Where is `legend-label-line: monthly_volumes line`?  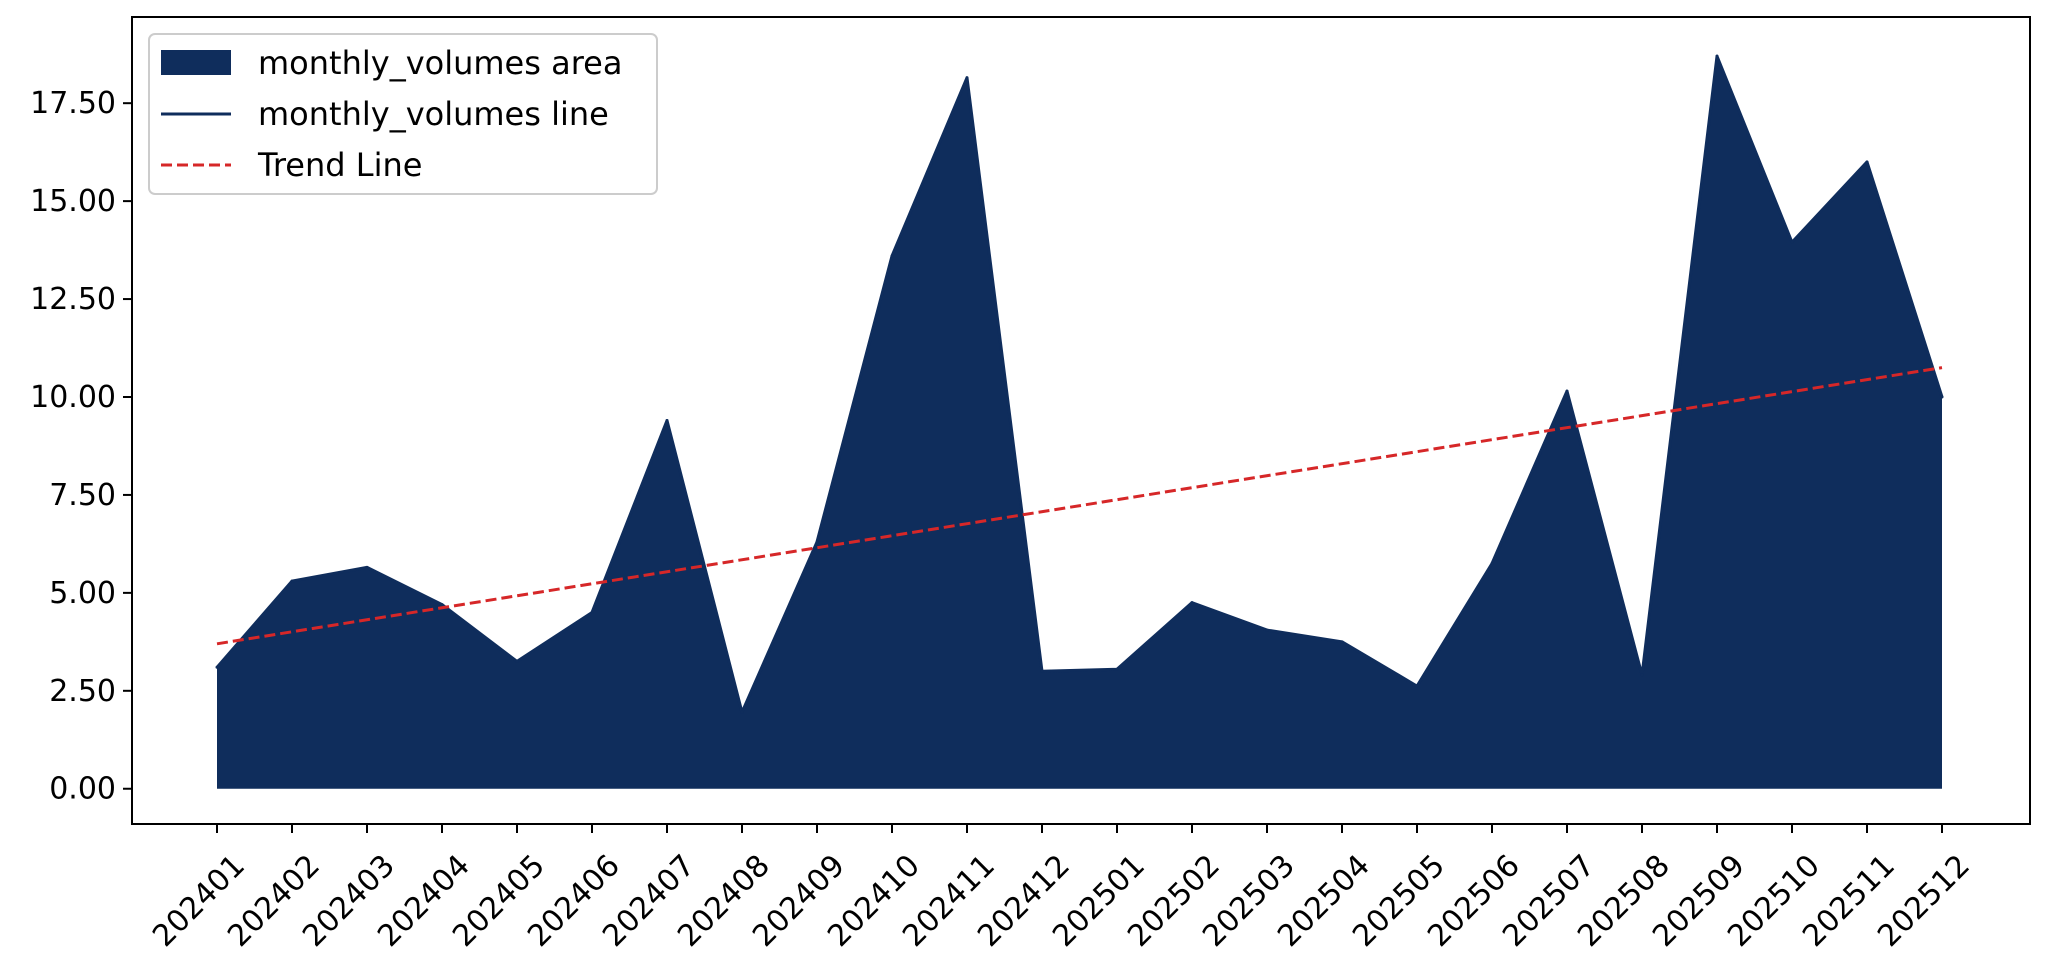
legend-label-line: monthly_volumes line is located at coordinates (433, 114).